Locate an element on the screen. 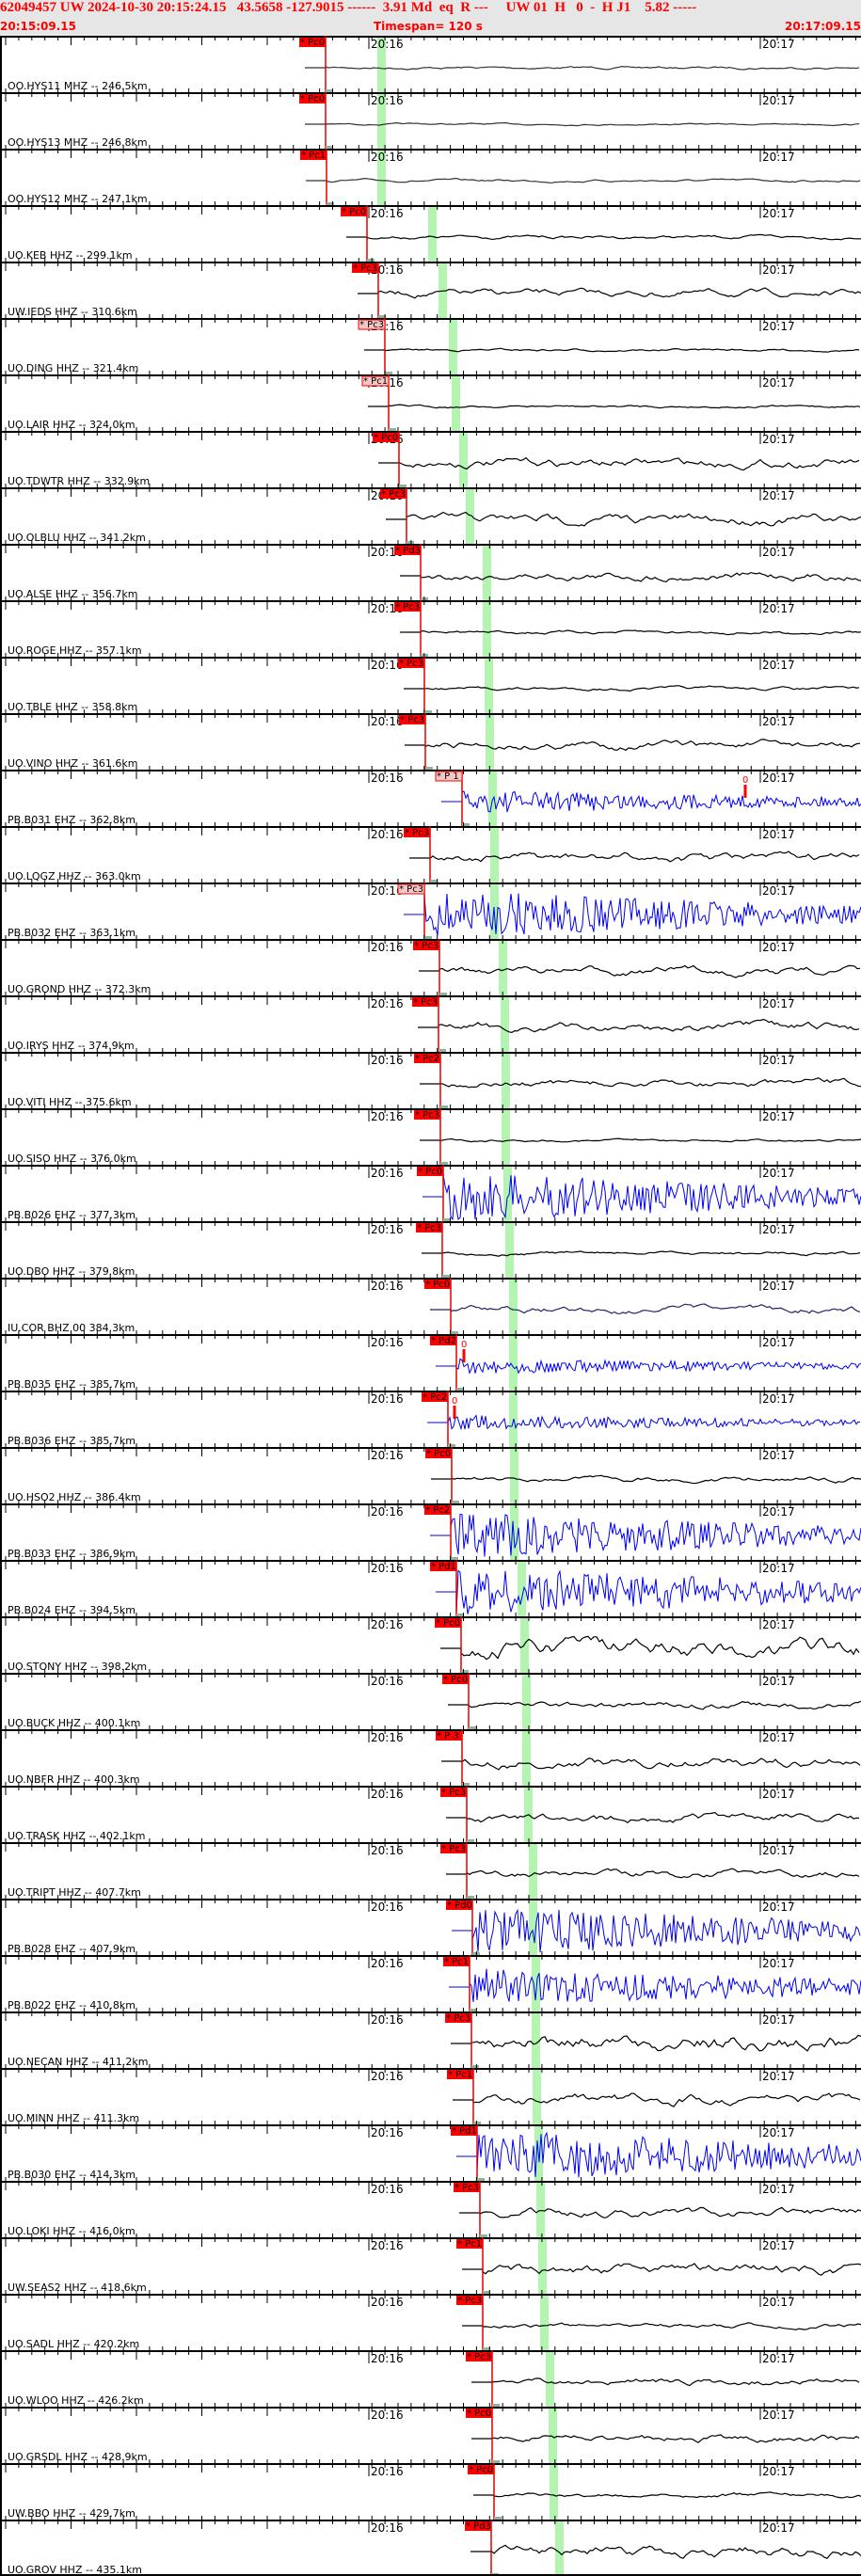 The width and height of the screenshot is (861, 2576). trace-row: 20:16 20:17 * Pc0 OO.HYS13 MHZ -- 246.8km is located at coordinates (430, 119).